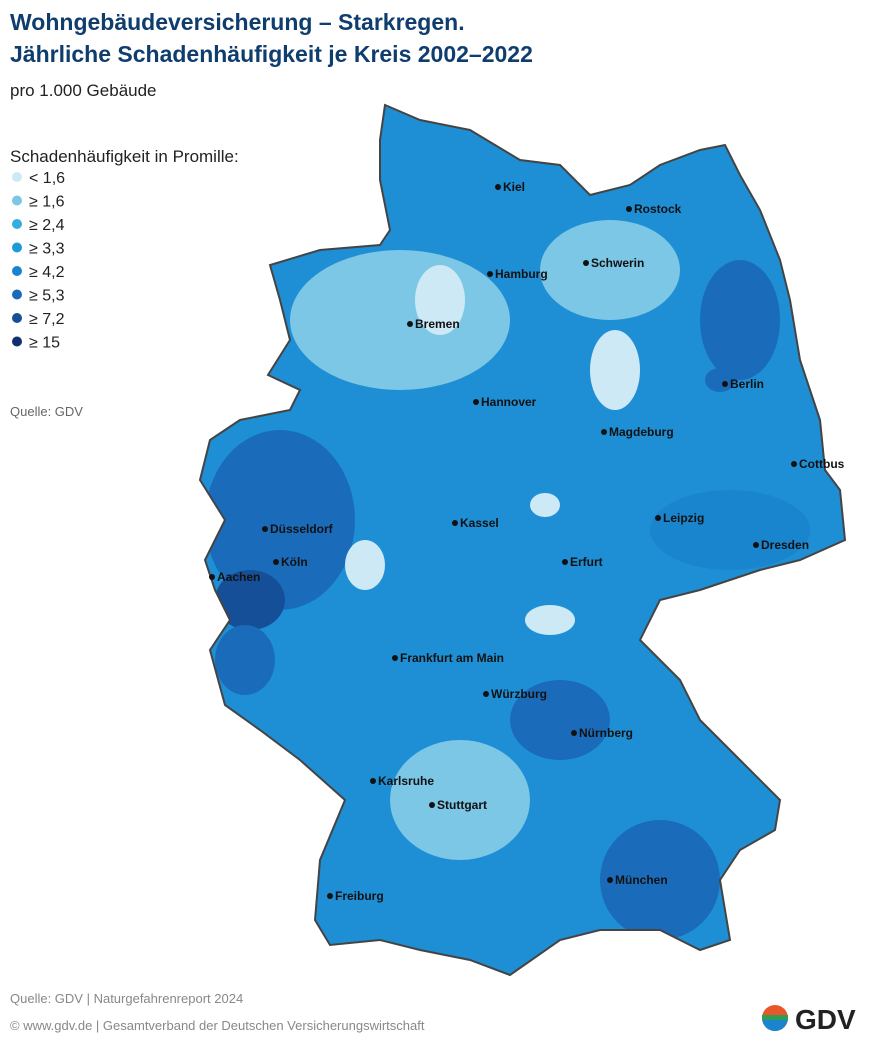 Image resolution: width=872 pixels, height=1048 pixels. I want to click on city-label: Frankfurt am Main, so click(452, 658).